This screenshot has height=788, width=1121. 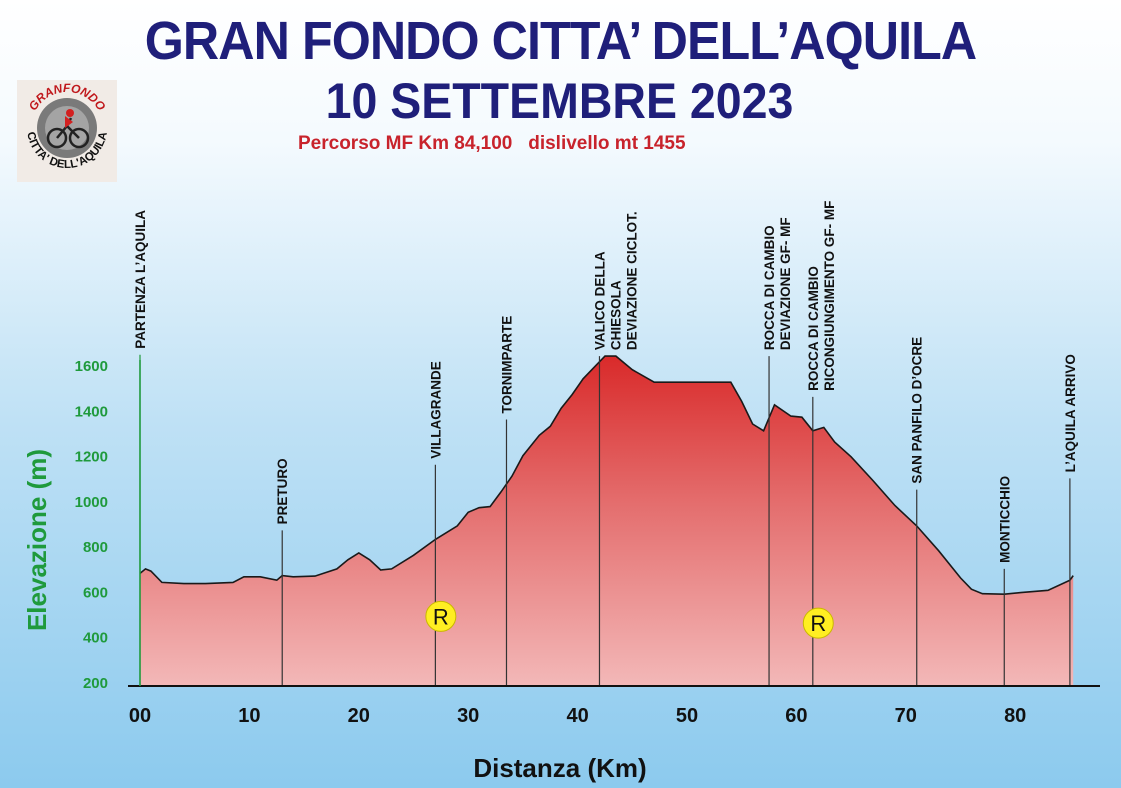 What do you see at coordinates (37, 540) in the screenshot?
I see `y-axis-label: Elevazione (m)` at bounding box center [37, 540].